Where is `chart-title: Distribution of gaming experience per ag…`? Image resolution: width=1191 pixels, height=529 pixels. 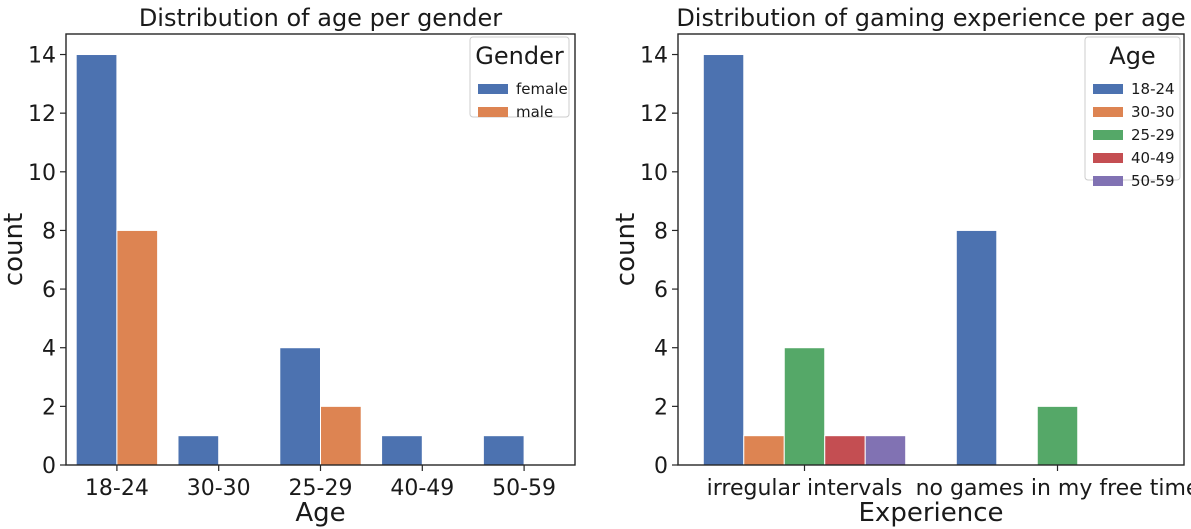
chart-title: Distribution of gaming experience per ag… is located at coordinates (930, 18).